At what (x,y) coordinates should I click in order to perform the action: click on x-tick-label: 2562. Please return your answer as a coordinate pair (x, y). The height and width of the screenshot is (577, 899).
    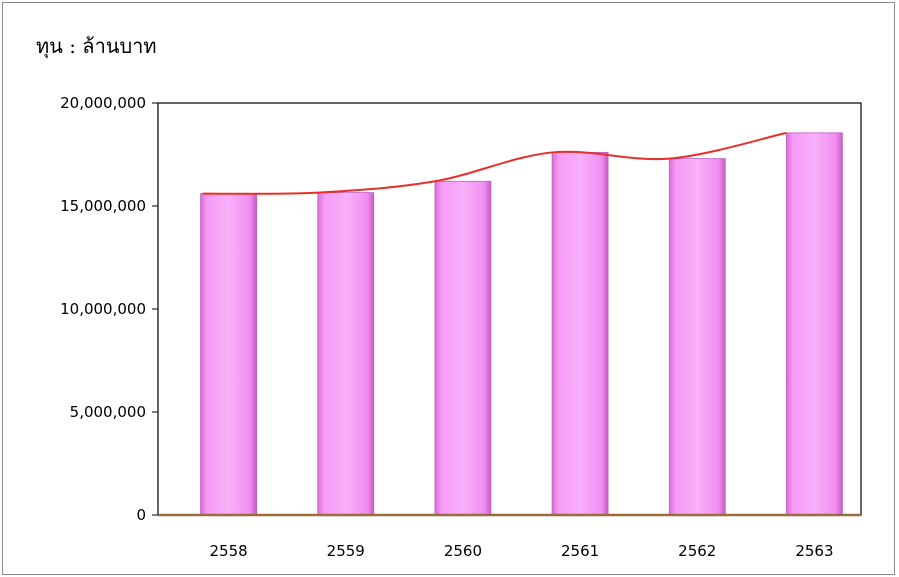
    Looking at the image, I should click on (697, 551).